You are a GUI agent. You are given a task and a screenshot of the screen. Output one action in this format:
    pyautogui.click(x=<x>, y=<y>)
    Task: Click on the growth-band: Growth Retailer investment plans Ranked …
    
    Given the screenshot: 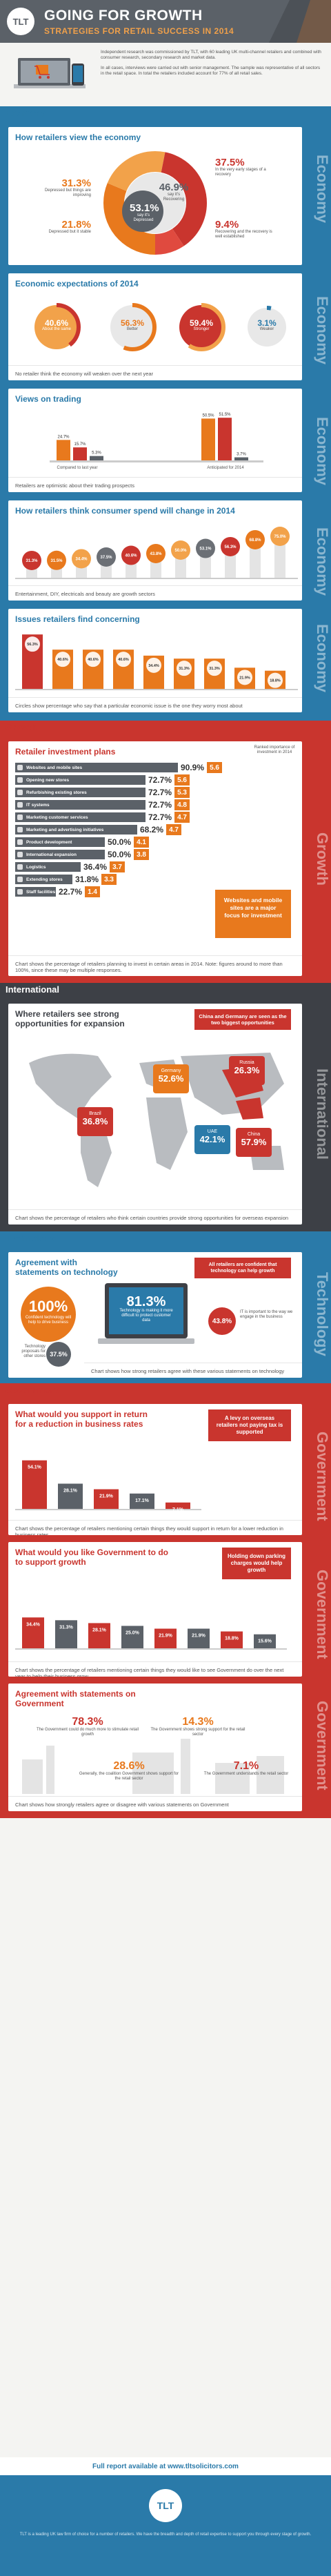 What is the action you would take?
    pyautogui.click(x=165, y=858)
    